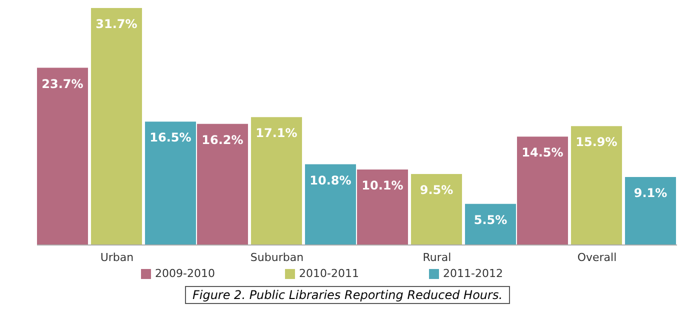 The width and height of the screenshot is (695, 323). I want to click on data-label: 16.5%, so click(171, 137).